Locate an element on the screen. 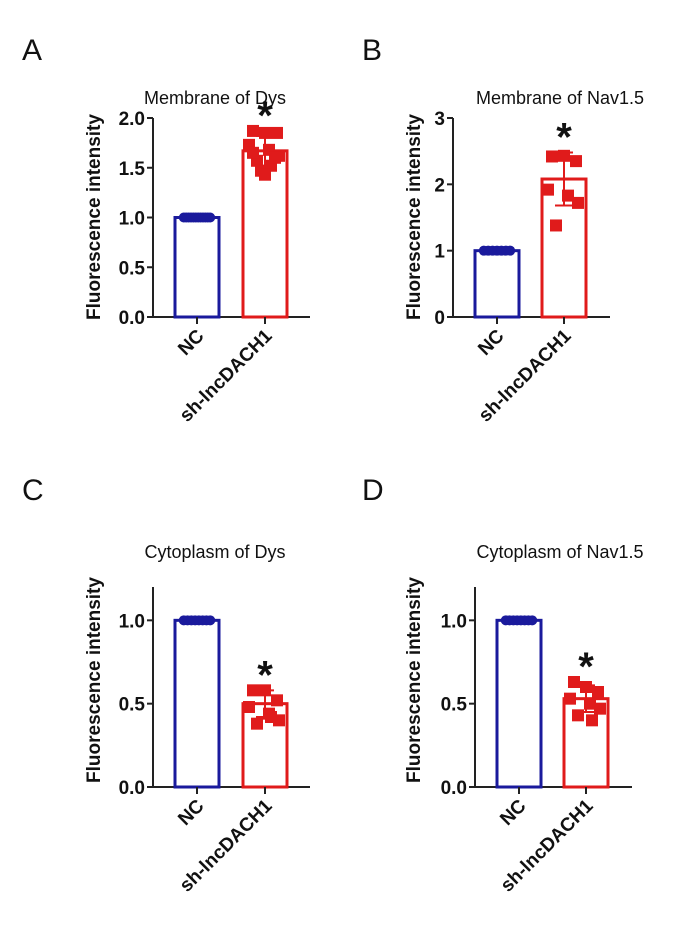  y-tick-label: 1 is located at coordinates (439, 252).